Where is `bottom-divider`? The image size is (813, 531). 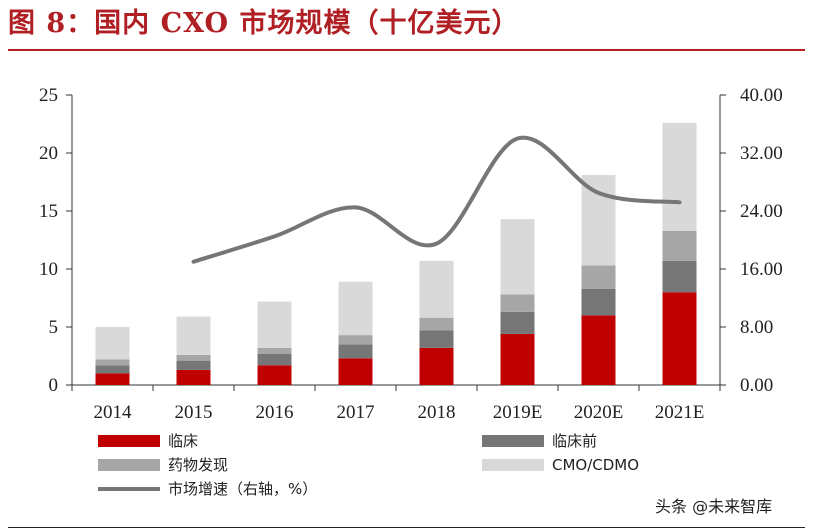 bottom-divider is located at coordinates (406, 527).